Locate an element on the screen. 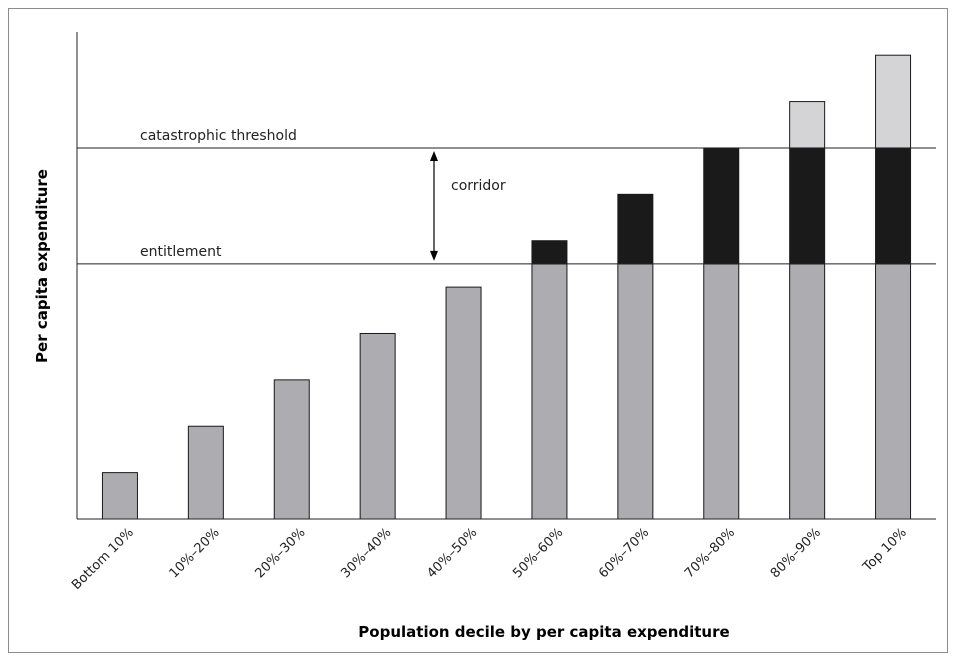 Image resolution: width=956 pixels, height=661 pixels. x-tick-label-3: 20%–30% is located at coordinates (281, 553).